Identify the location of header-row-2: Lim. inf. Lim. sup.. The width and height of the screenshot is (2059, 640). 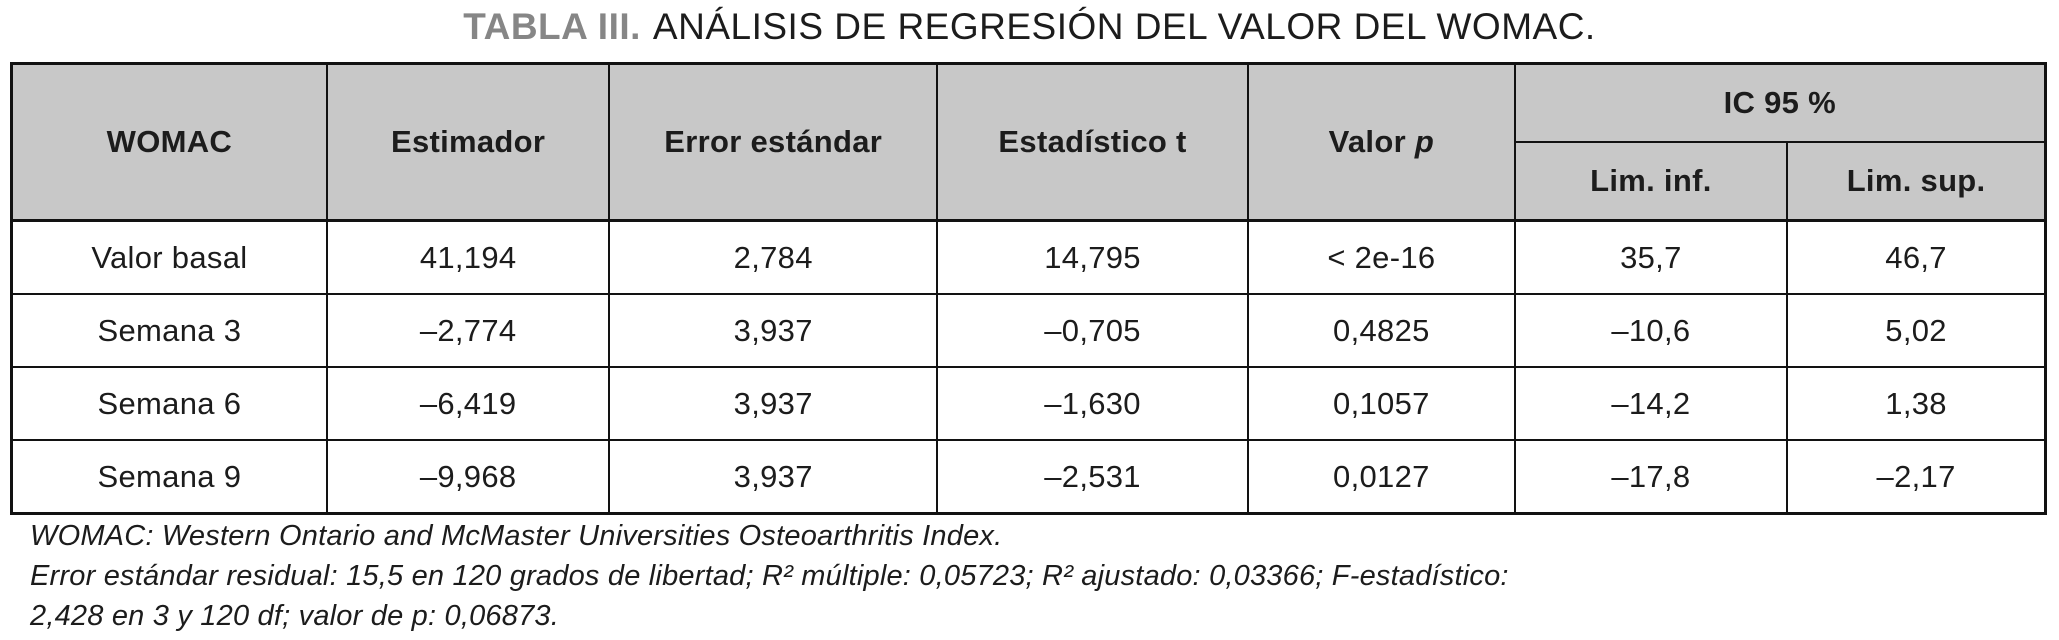
(1029, 181).